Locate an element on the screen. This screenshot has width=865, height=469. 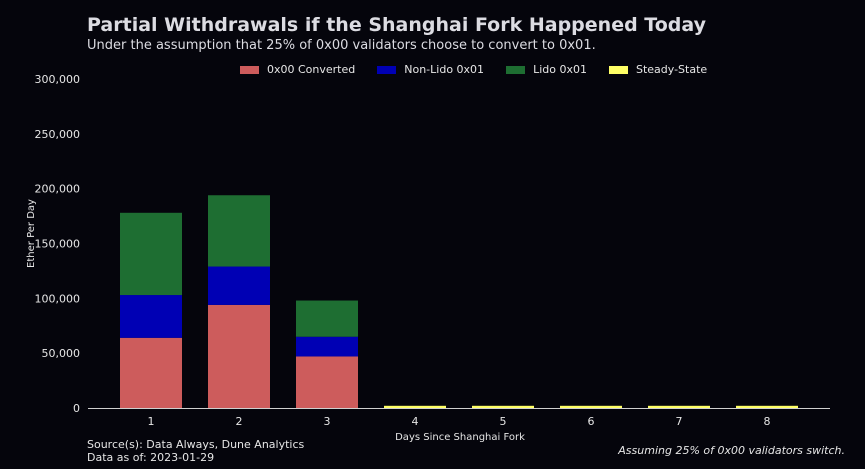
x-tick-label: 6 is located at coordinates (591, 421).